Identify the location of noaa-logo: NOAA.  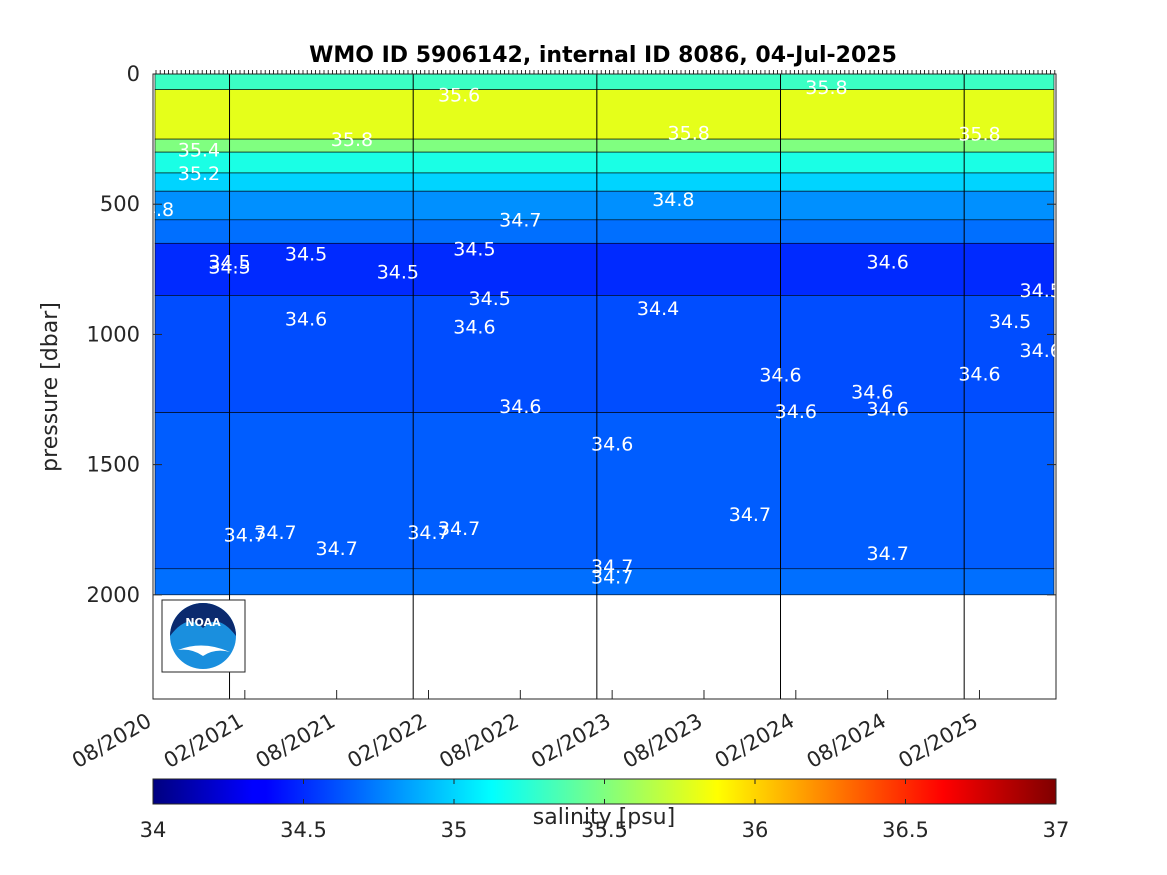
(203, 636).